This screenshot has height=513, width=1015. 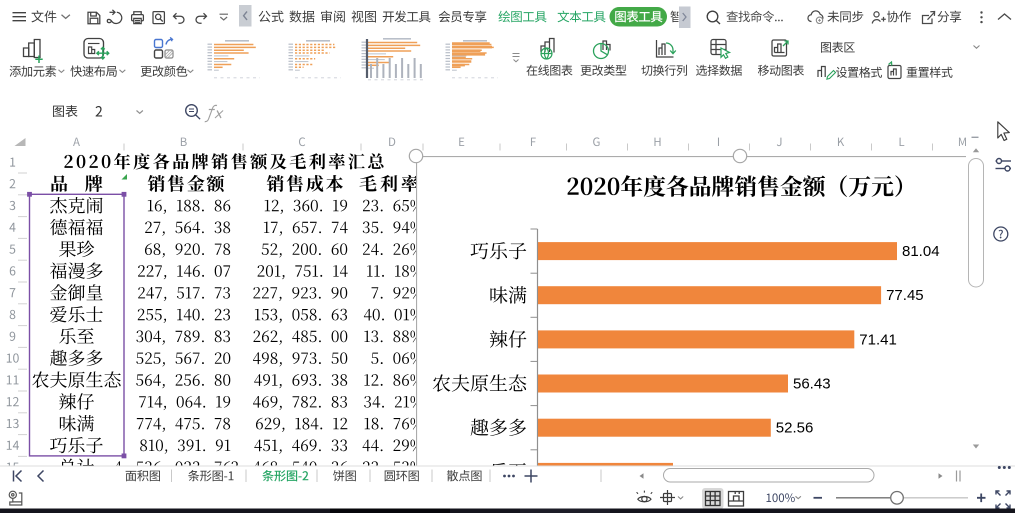 What do you see at coordinates (905, 295) in the screenshot?
I see `svg-text: 77.45` at bounding box center [905, 295].